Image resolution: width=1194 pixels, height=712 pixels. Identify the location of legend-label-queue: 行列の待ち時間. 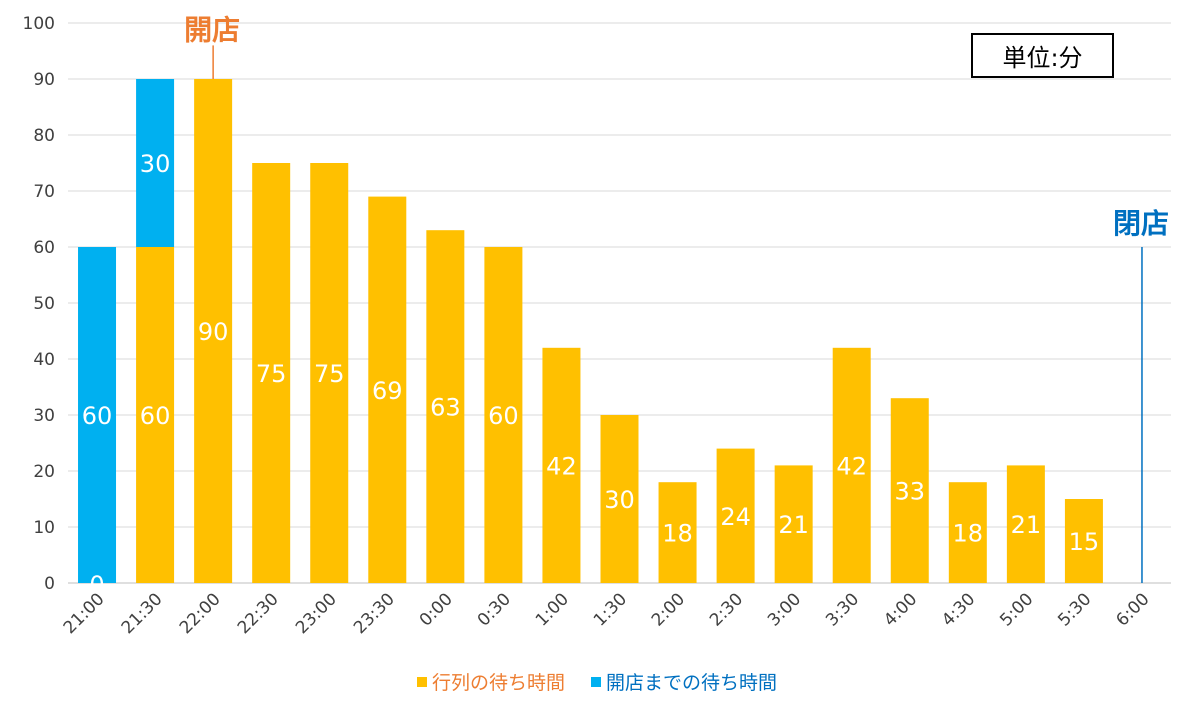
(498, 683).